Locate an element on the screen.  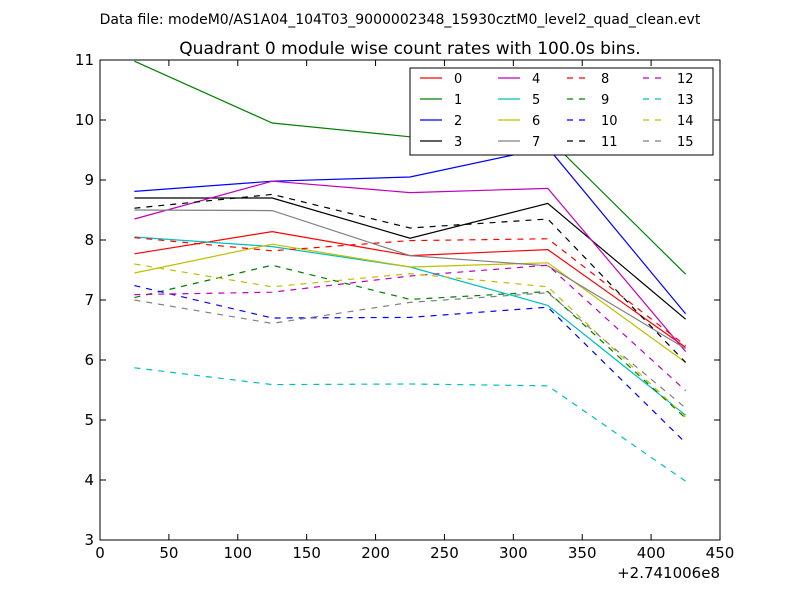
y-tick-label: 10 is located at coordinates (84, 120).